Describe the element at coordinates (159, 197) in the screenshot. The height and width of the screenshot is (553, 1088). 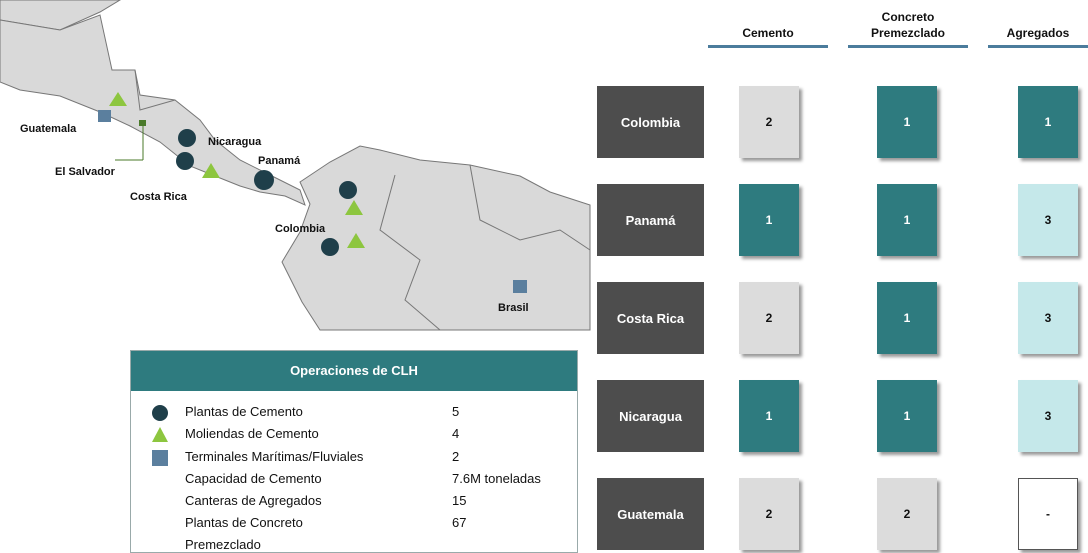
I see `map-label: Costa Rica` at that location.